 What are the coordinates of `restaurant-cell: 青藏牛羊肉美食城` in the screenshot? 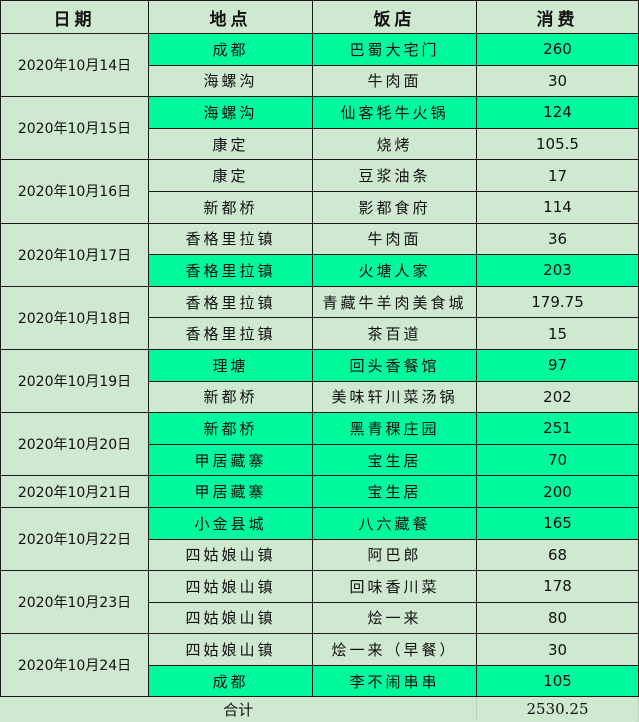 It's located at (394, 302).